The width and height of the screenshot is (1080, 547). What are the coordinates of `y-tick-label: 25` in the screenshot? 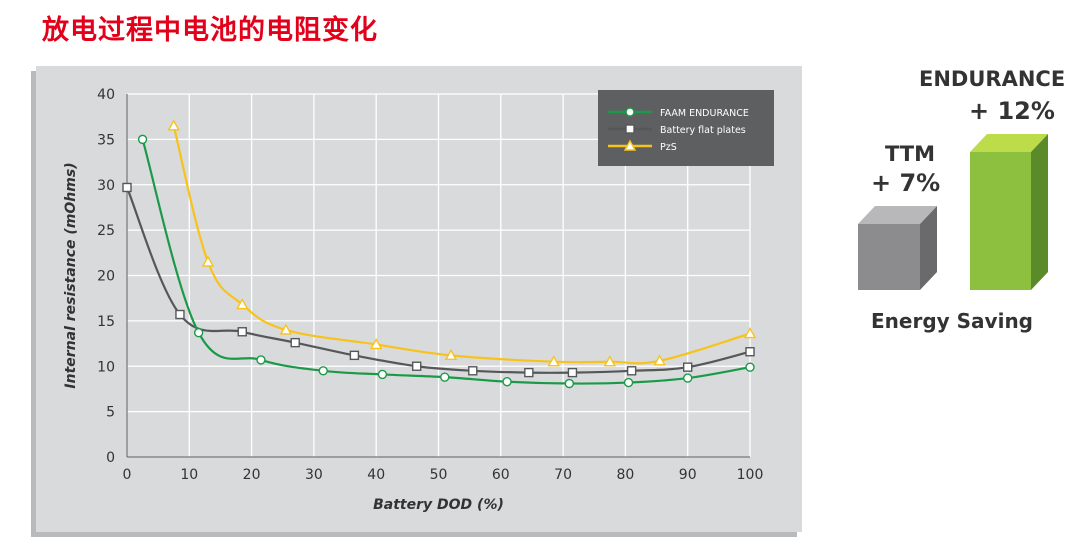 It's located at (106, 231).